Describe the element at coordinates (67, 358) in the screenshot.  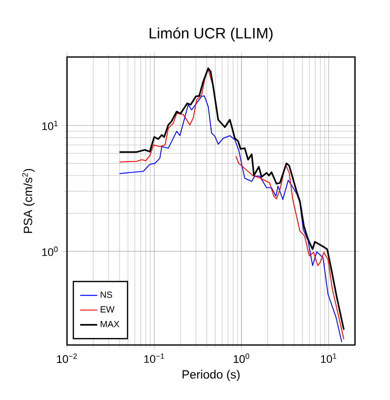
I see `x-tick-label: 10$^{−2}$` at that location.